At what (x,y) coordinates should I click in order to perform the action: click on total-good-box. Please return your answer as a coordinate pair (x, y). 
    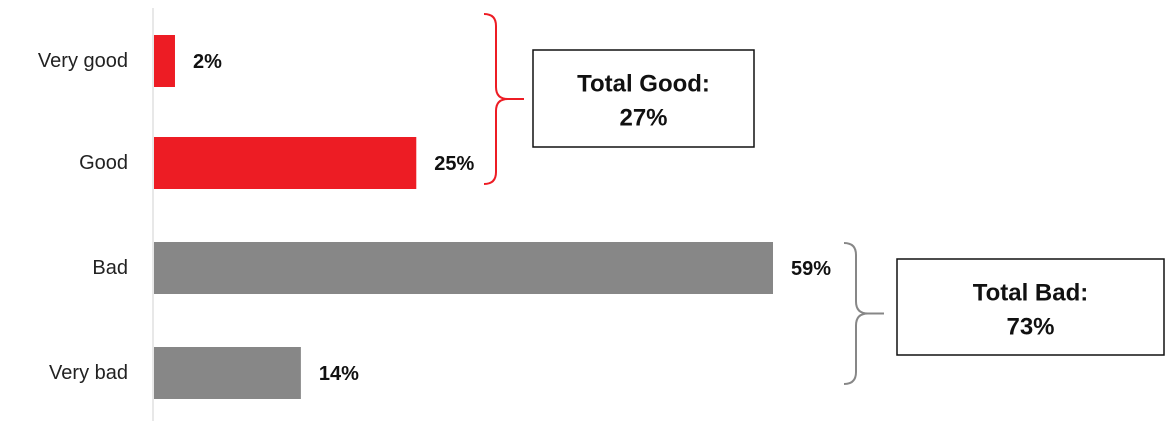
    Looking at the image, I should click on (643, 98).